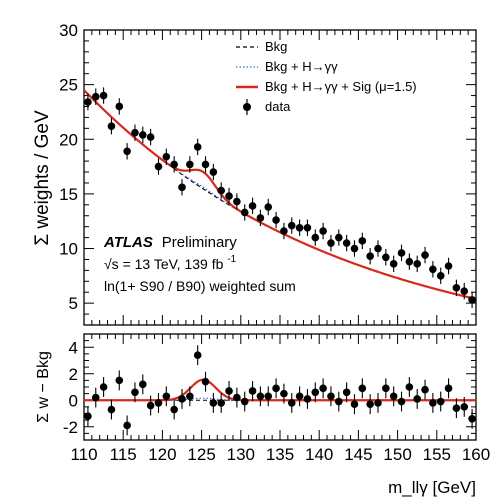  I want to click on main-y-tick-label: 5, so click(73, 303).